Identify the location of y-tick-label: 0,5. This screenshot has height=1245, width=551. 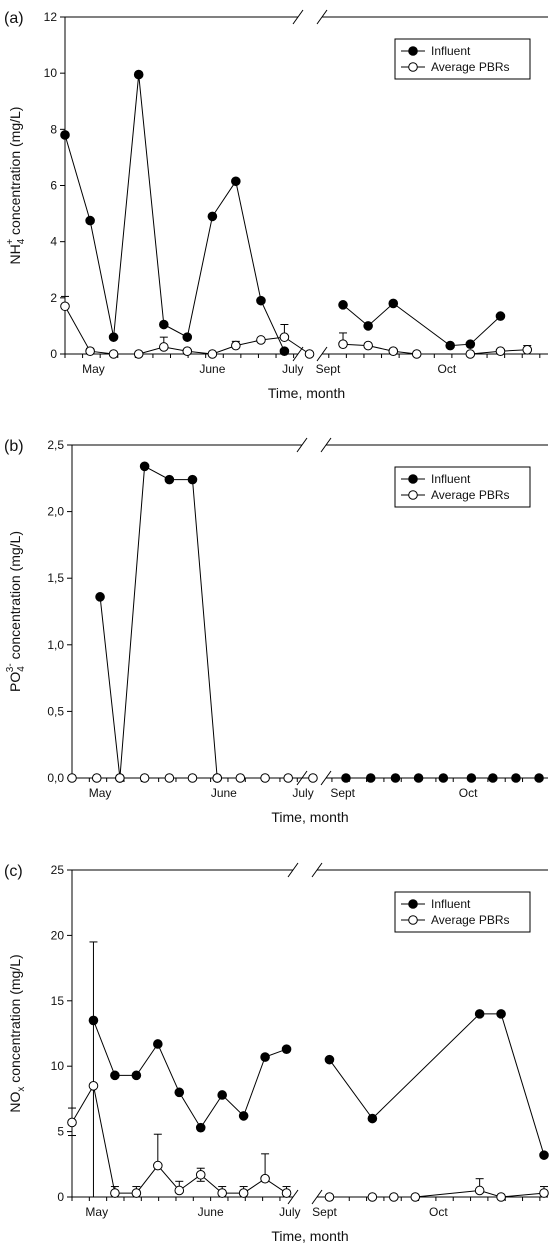
(55, 711).